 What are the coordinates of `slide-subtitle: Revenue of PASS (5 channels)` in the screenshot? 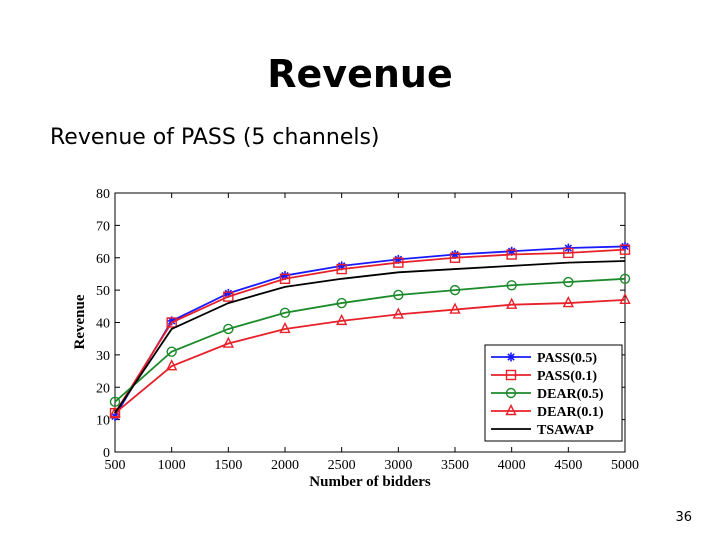 It's located at (215, 137).